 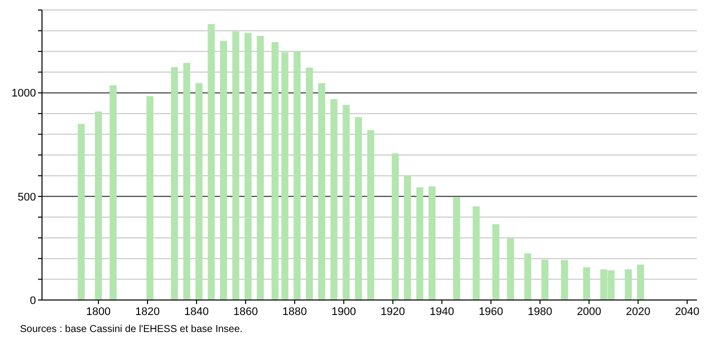 I want to click on x-tick-label: 1840, so click(x=196, y=312).